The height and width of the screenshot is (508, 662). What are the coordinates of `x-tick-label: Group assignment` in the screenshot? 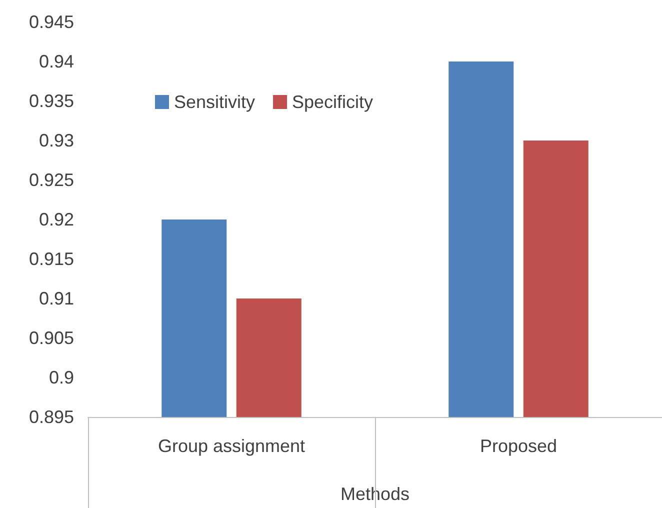 It's located at (232, 446).